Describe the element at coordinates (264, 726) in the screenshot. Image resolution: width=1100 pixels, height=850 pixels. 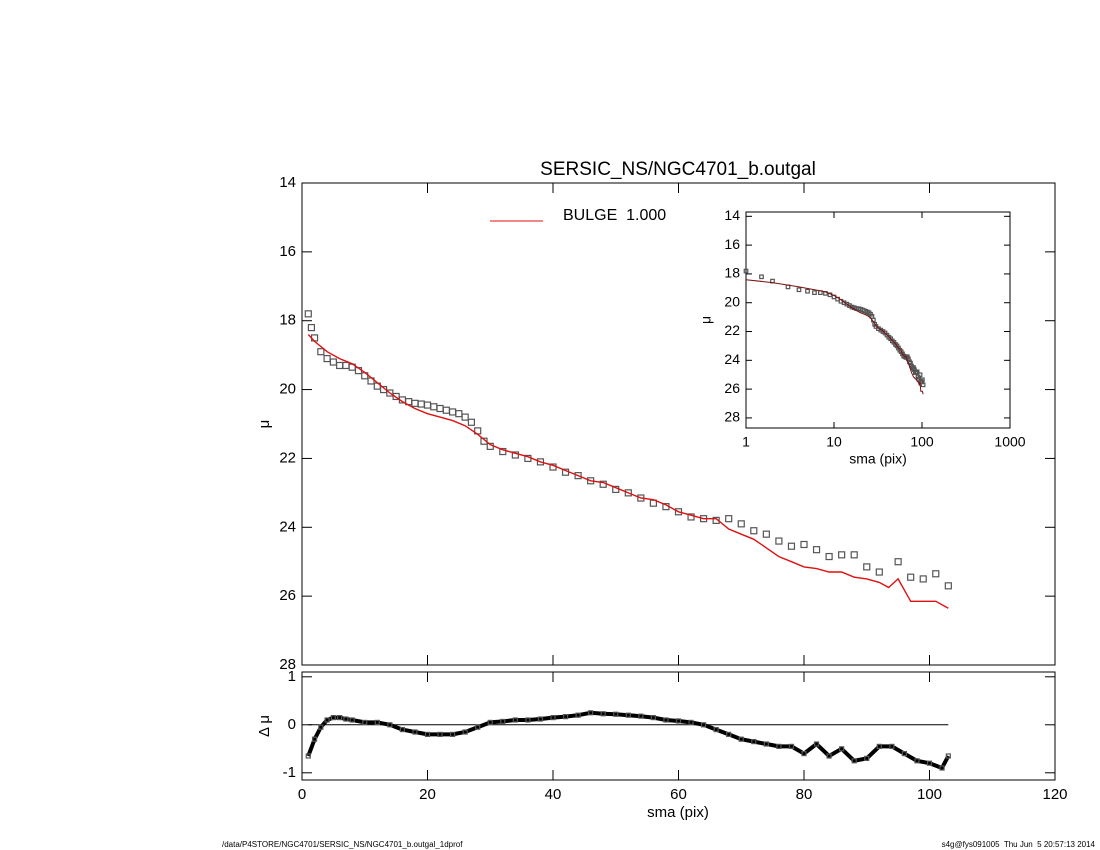
I see `y-axis-label: Δ μ` at that location.